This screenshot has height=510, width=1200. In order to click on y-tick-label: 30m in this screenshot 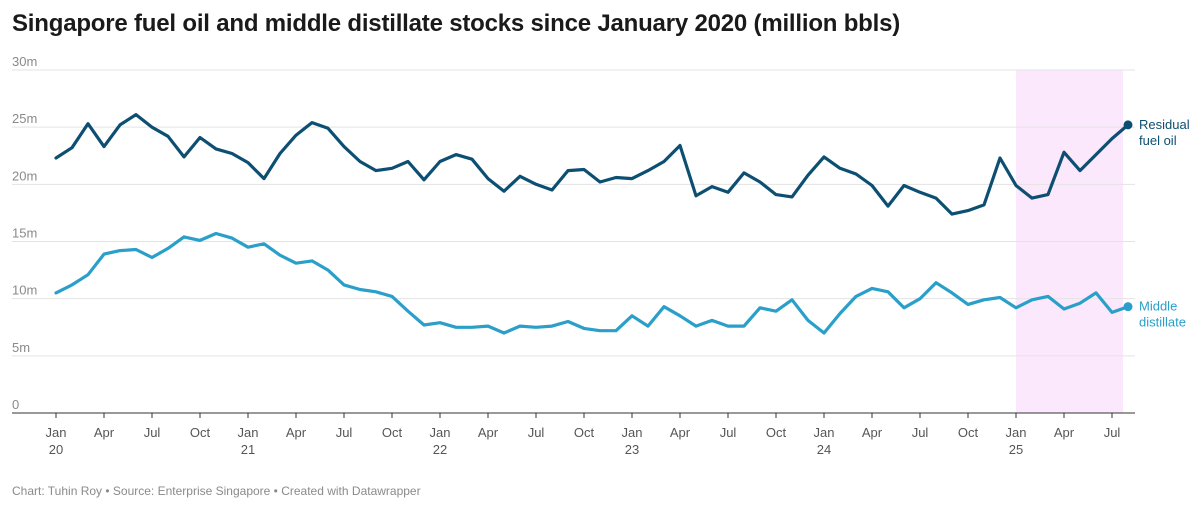, I will do `click(24, 61)`.